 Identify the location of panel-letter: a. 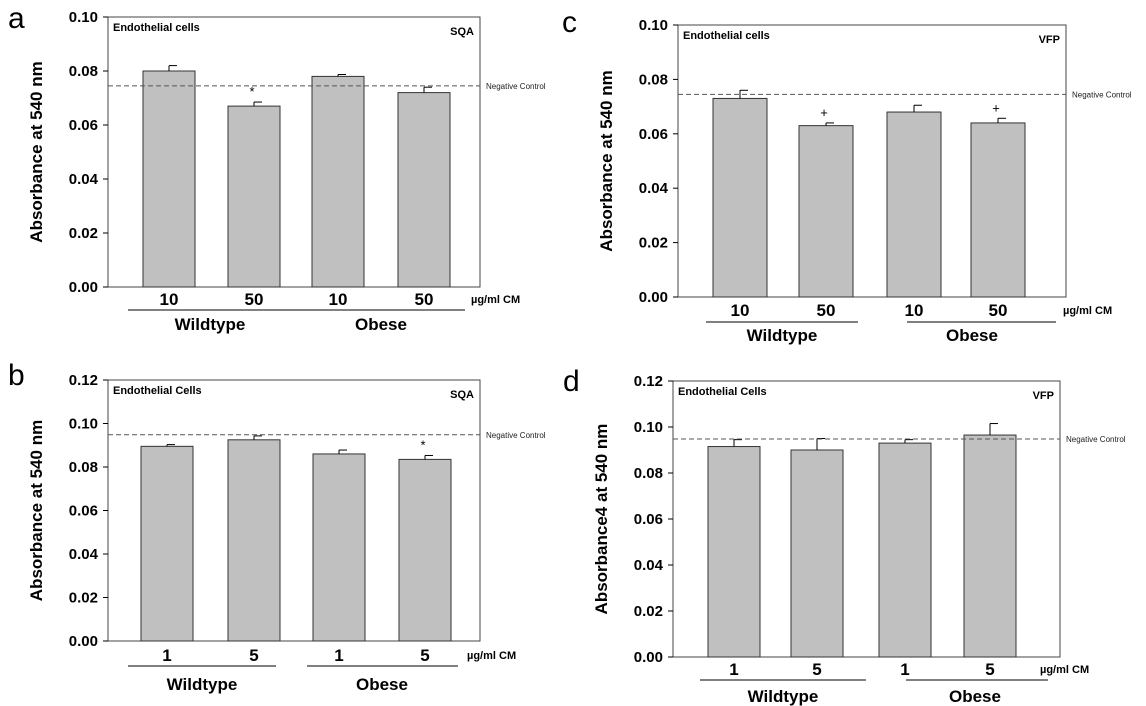
(16, 18).